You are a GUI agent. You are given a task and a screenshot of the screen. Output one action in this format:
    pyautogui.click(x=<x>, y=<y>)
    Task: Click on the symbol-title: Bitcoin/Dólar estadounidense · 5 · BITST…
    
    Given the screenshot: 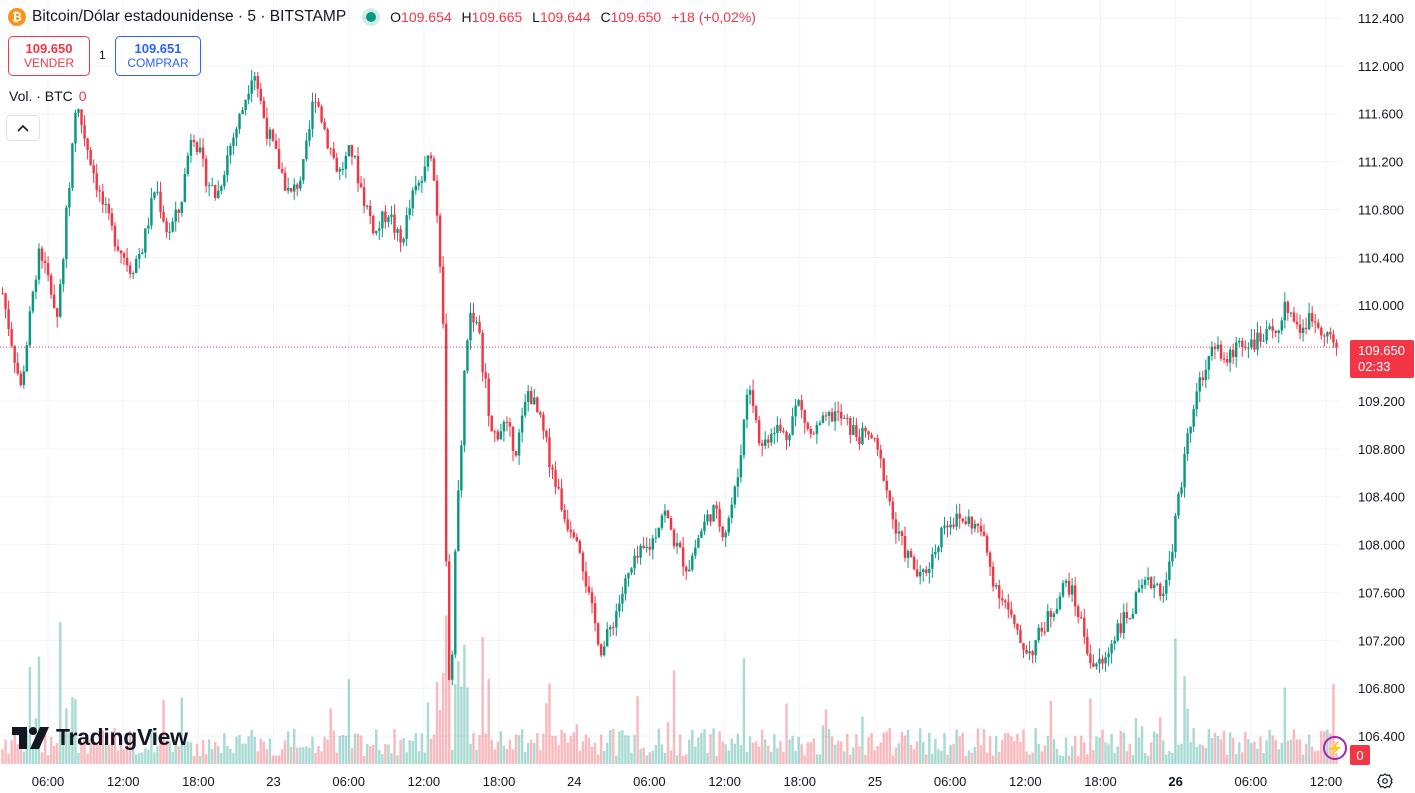 What is the action you would take?
    pyautogui.click(x=189, y=16)
    